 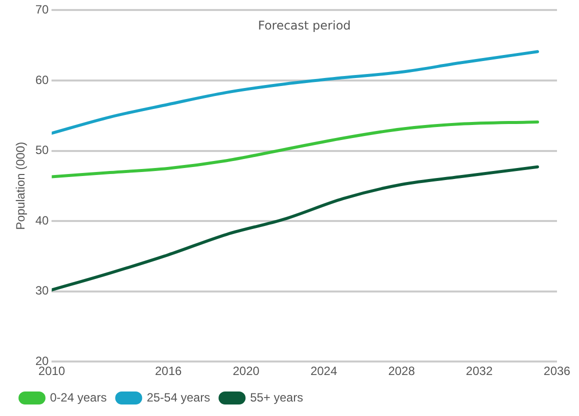 What do you see at coordinates (296, 149) in the screenshot?
I see `line-series` at bounding box center [296, 149].